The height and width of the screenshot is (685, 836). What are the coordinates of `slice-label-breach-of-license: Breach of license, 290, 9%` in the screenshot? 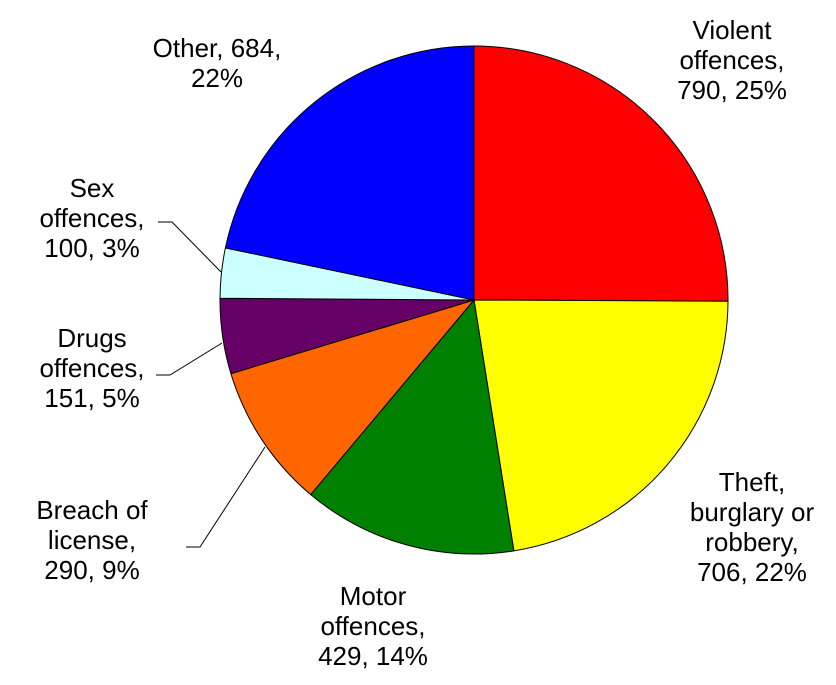 It's located at (92, 540).